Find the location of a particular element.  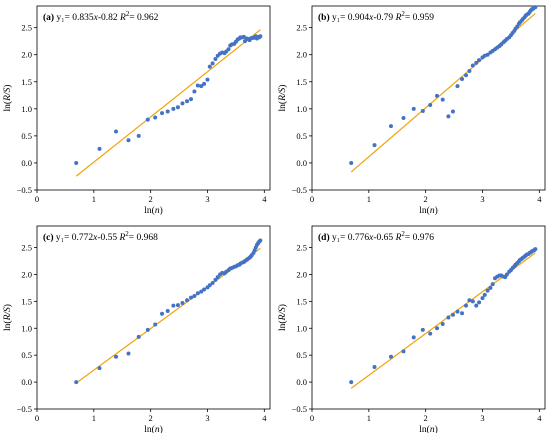

fit-line is located at coordinates (168, 103).